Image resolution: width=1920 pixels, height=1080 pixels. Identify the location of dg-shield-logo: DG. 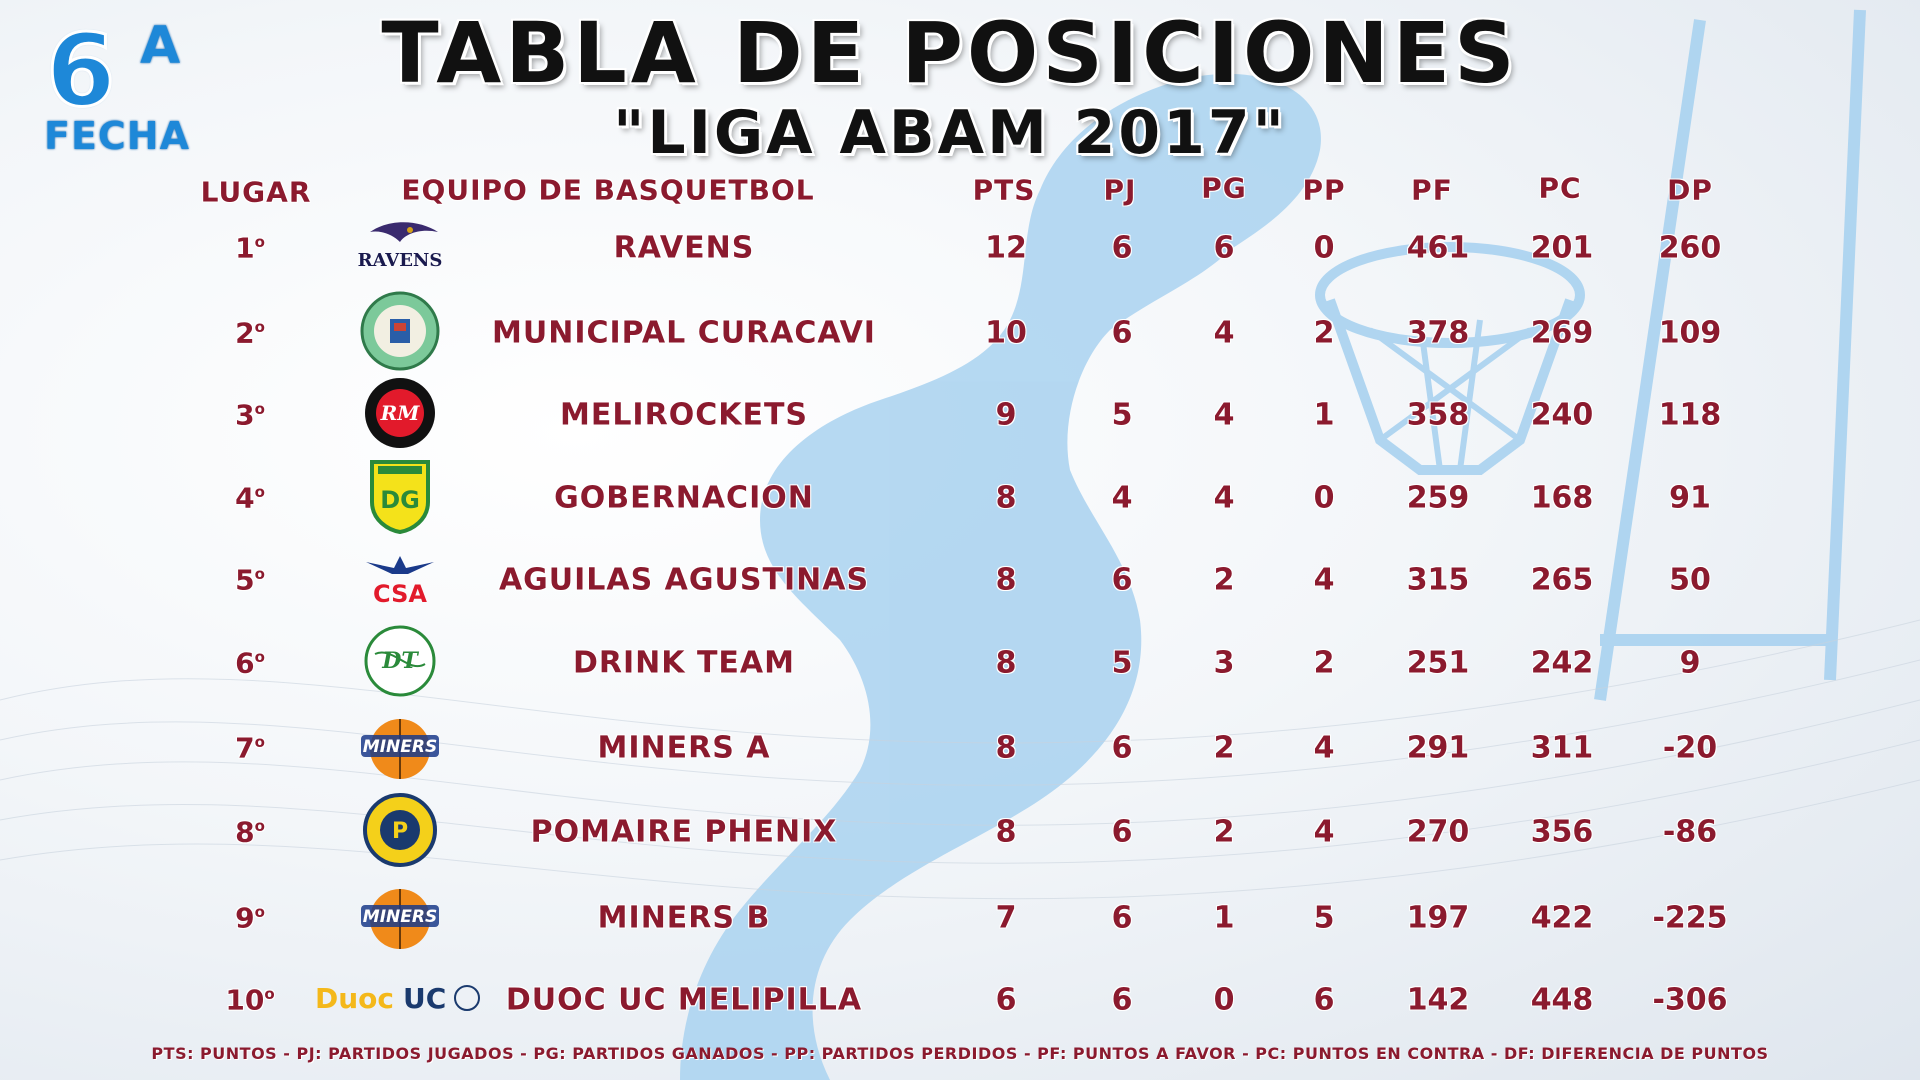
(400, 498).